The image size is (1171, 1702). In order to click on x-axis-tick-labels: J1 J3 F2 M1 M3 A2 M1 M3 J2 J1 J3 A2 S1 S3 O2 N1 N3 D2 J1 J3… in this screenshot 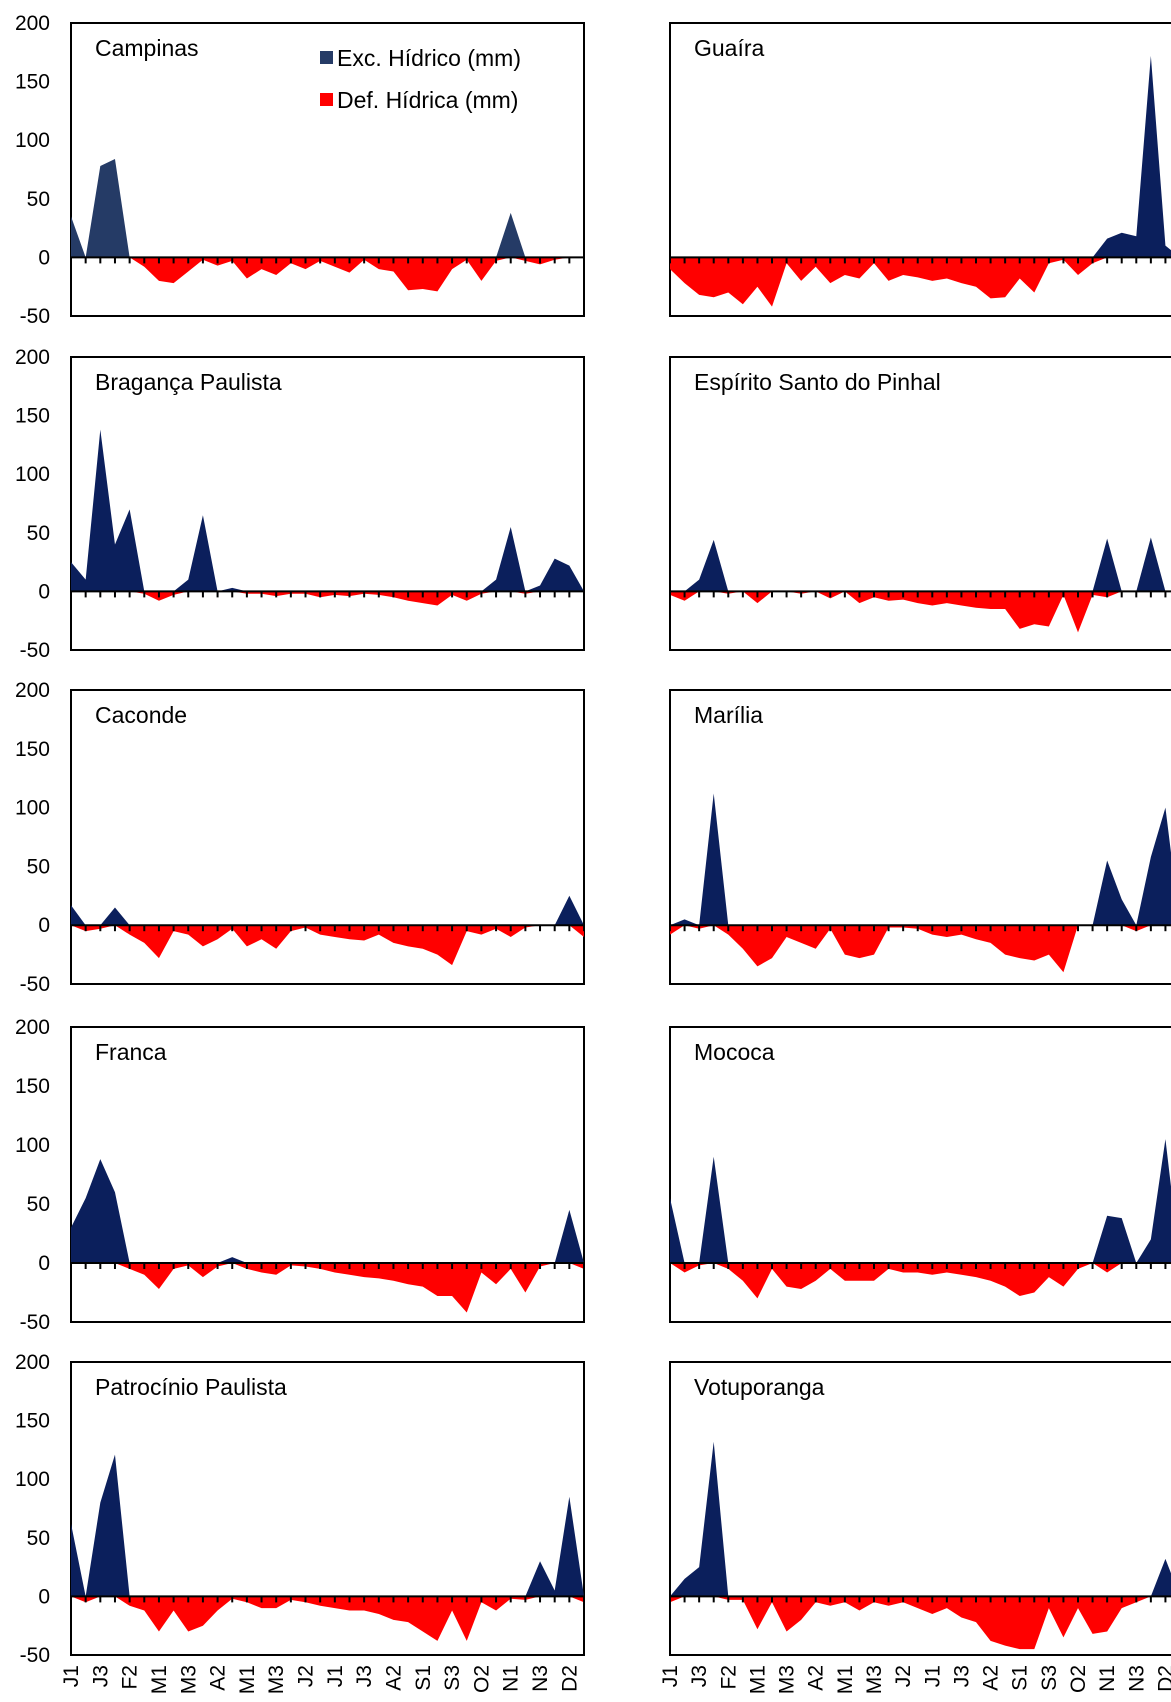, I will do `click(615, 1679)`.